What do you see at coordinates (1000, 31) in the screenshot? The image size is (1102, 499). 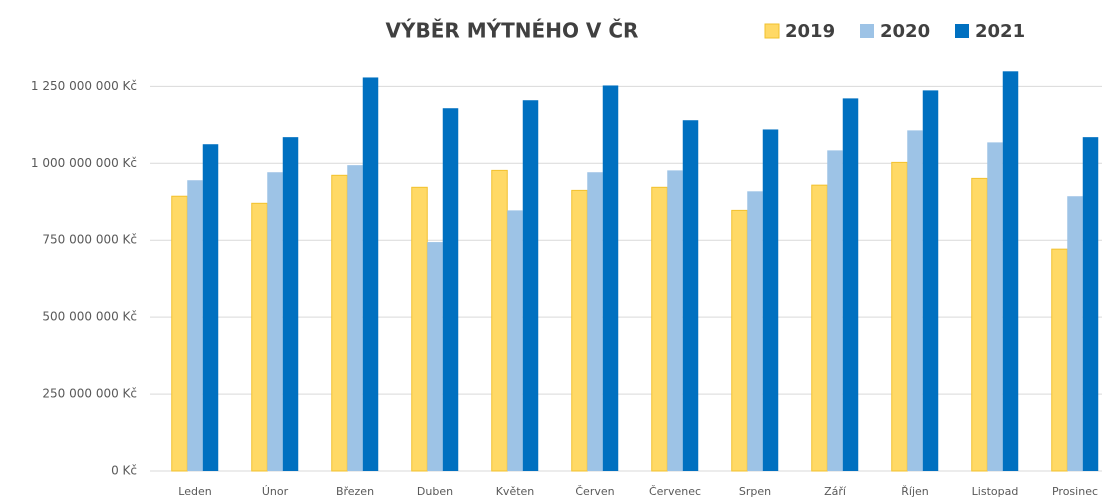 I see `legend-label: 2021` at bounding box center [1000, 31].